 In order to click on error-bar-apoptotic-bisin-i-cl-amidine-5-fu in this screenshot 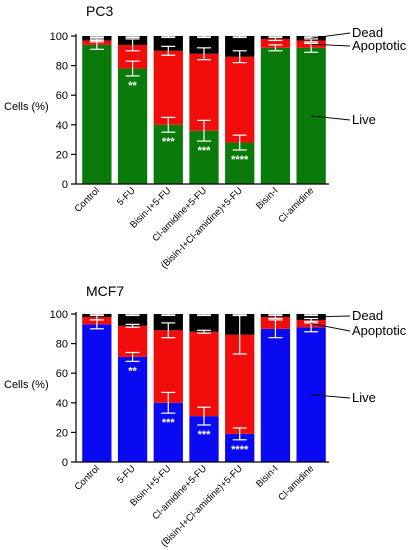, I will do `click(239, 57)`.